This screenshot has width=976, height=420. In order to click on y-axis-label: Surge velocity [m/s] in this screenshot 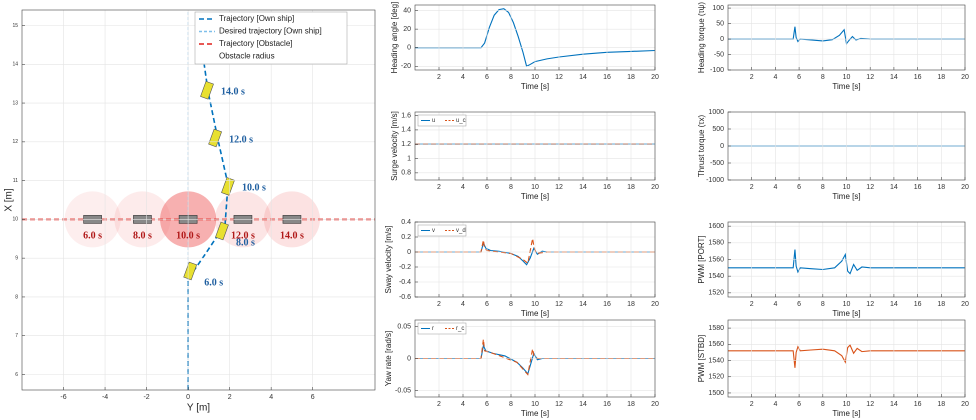, I will do `click(394, 146)`.